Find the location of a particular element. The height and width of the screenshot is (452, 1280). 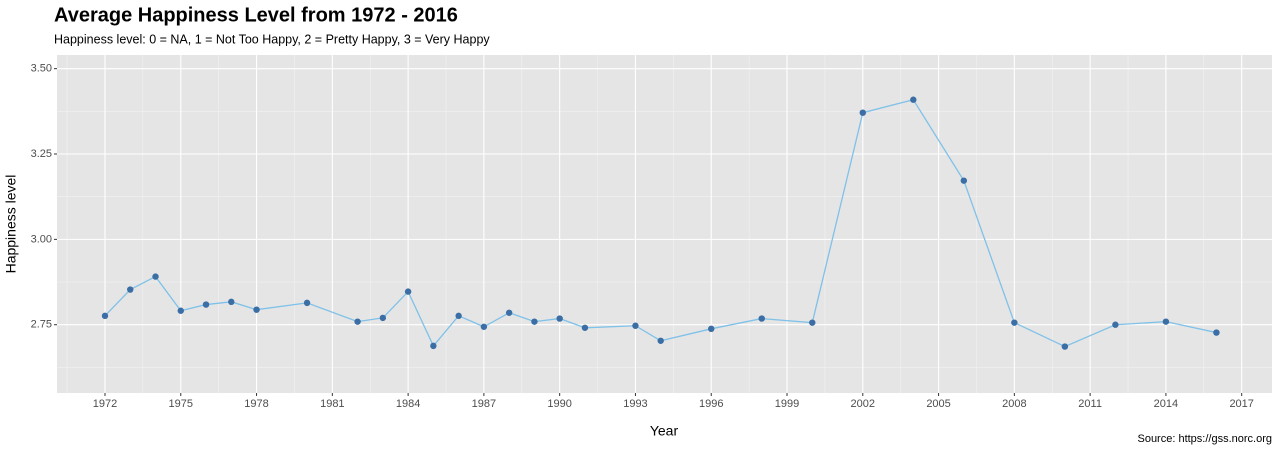

x-tick-label: 1972 is located at coordinates (105, 404).